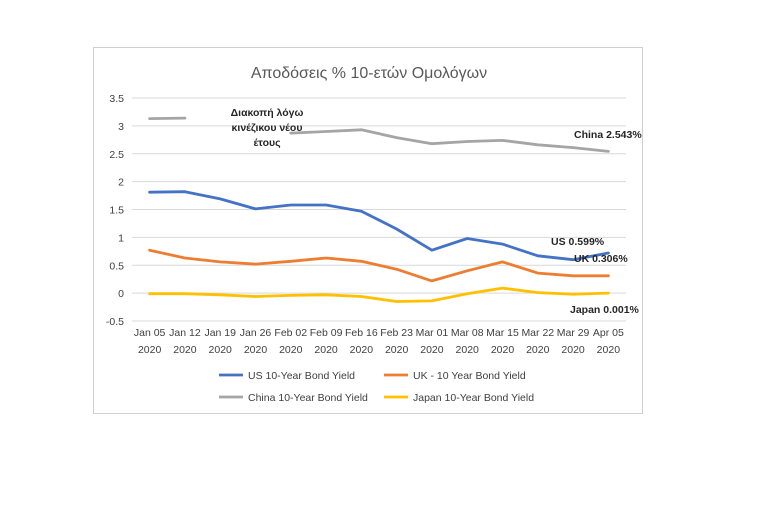 The width and height of the screenshot is (770, 505). I want to click on x-tick-label: Jan 12, so click(185, 333).